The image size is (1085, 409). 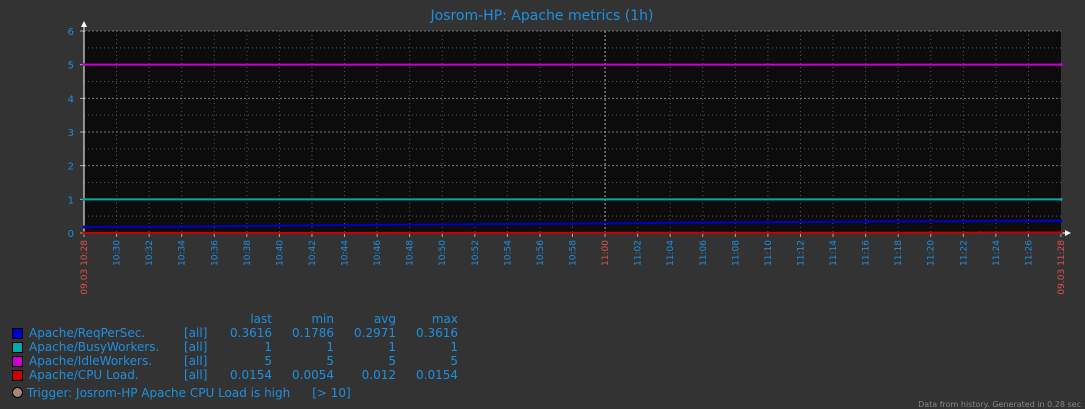 I want to click on x-tick-label: 10:58, so click(x=574, y=253).